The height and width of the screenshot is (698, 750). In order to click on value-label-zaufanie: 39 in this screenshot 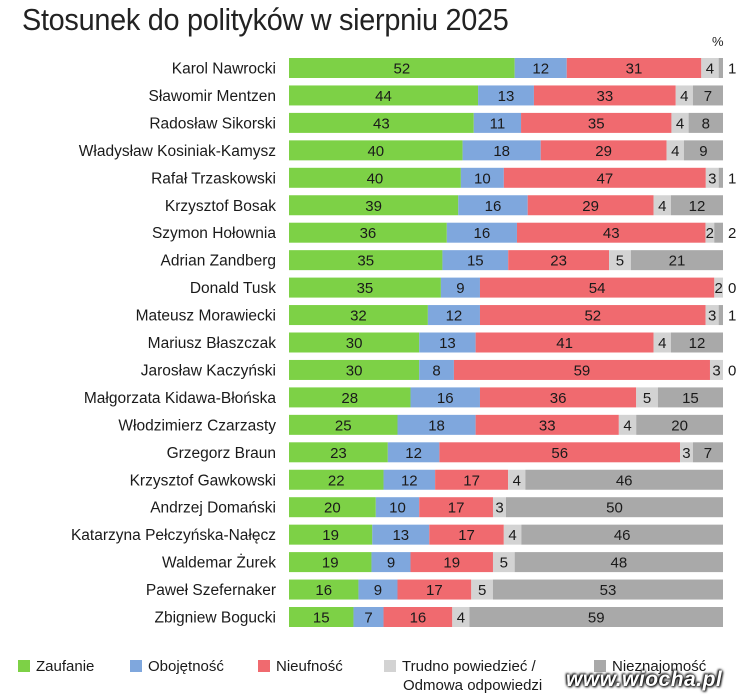, I will do `click(373, 206)`.